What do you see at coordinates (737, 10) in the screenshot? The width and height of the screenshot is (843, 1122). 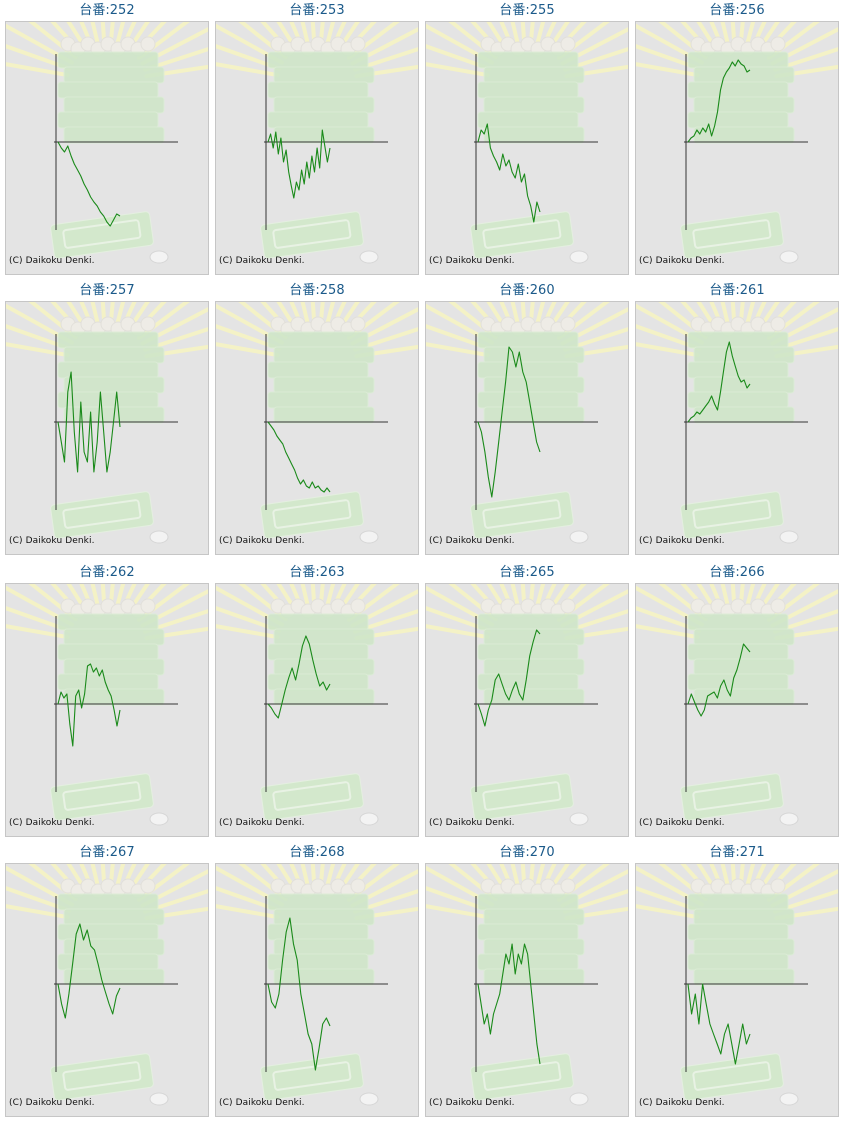 I see `machine-number-title: 台番:256` at bounding box center [737, 10].